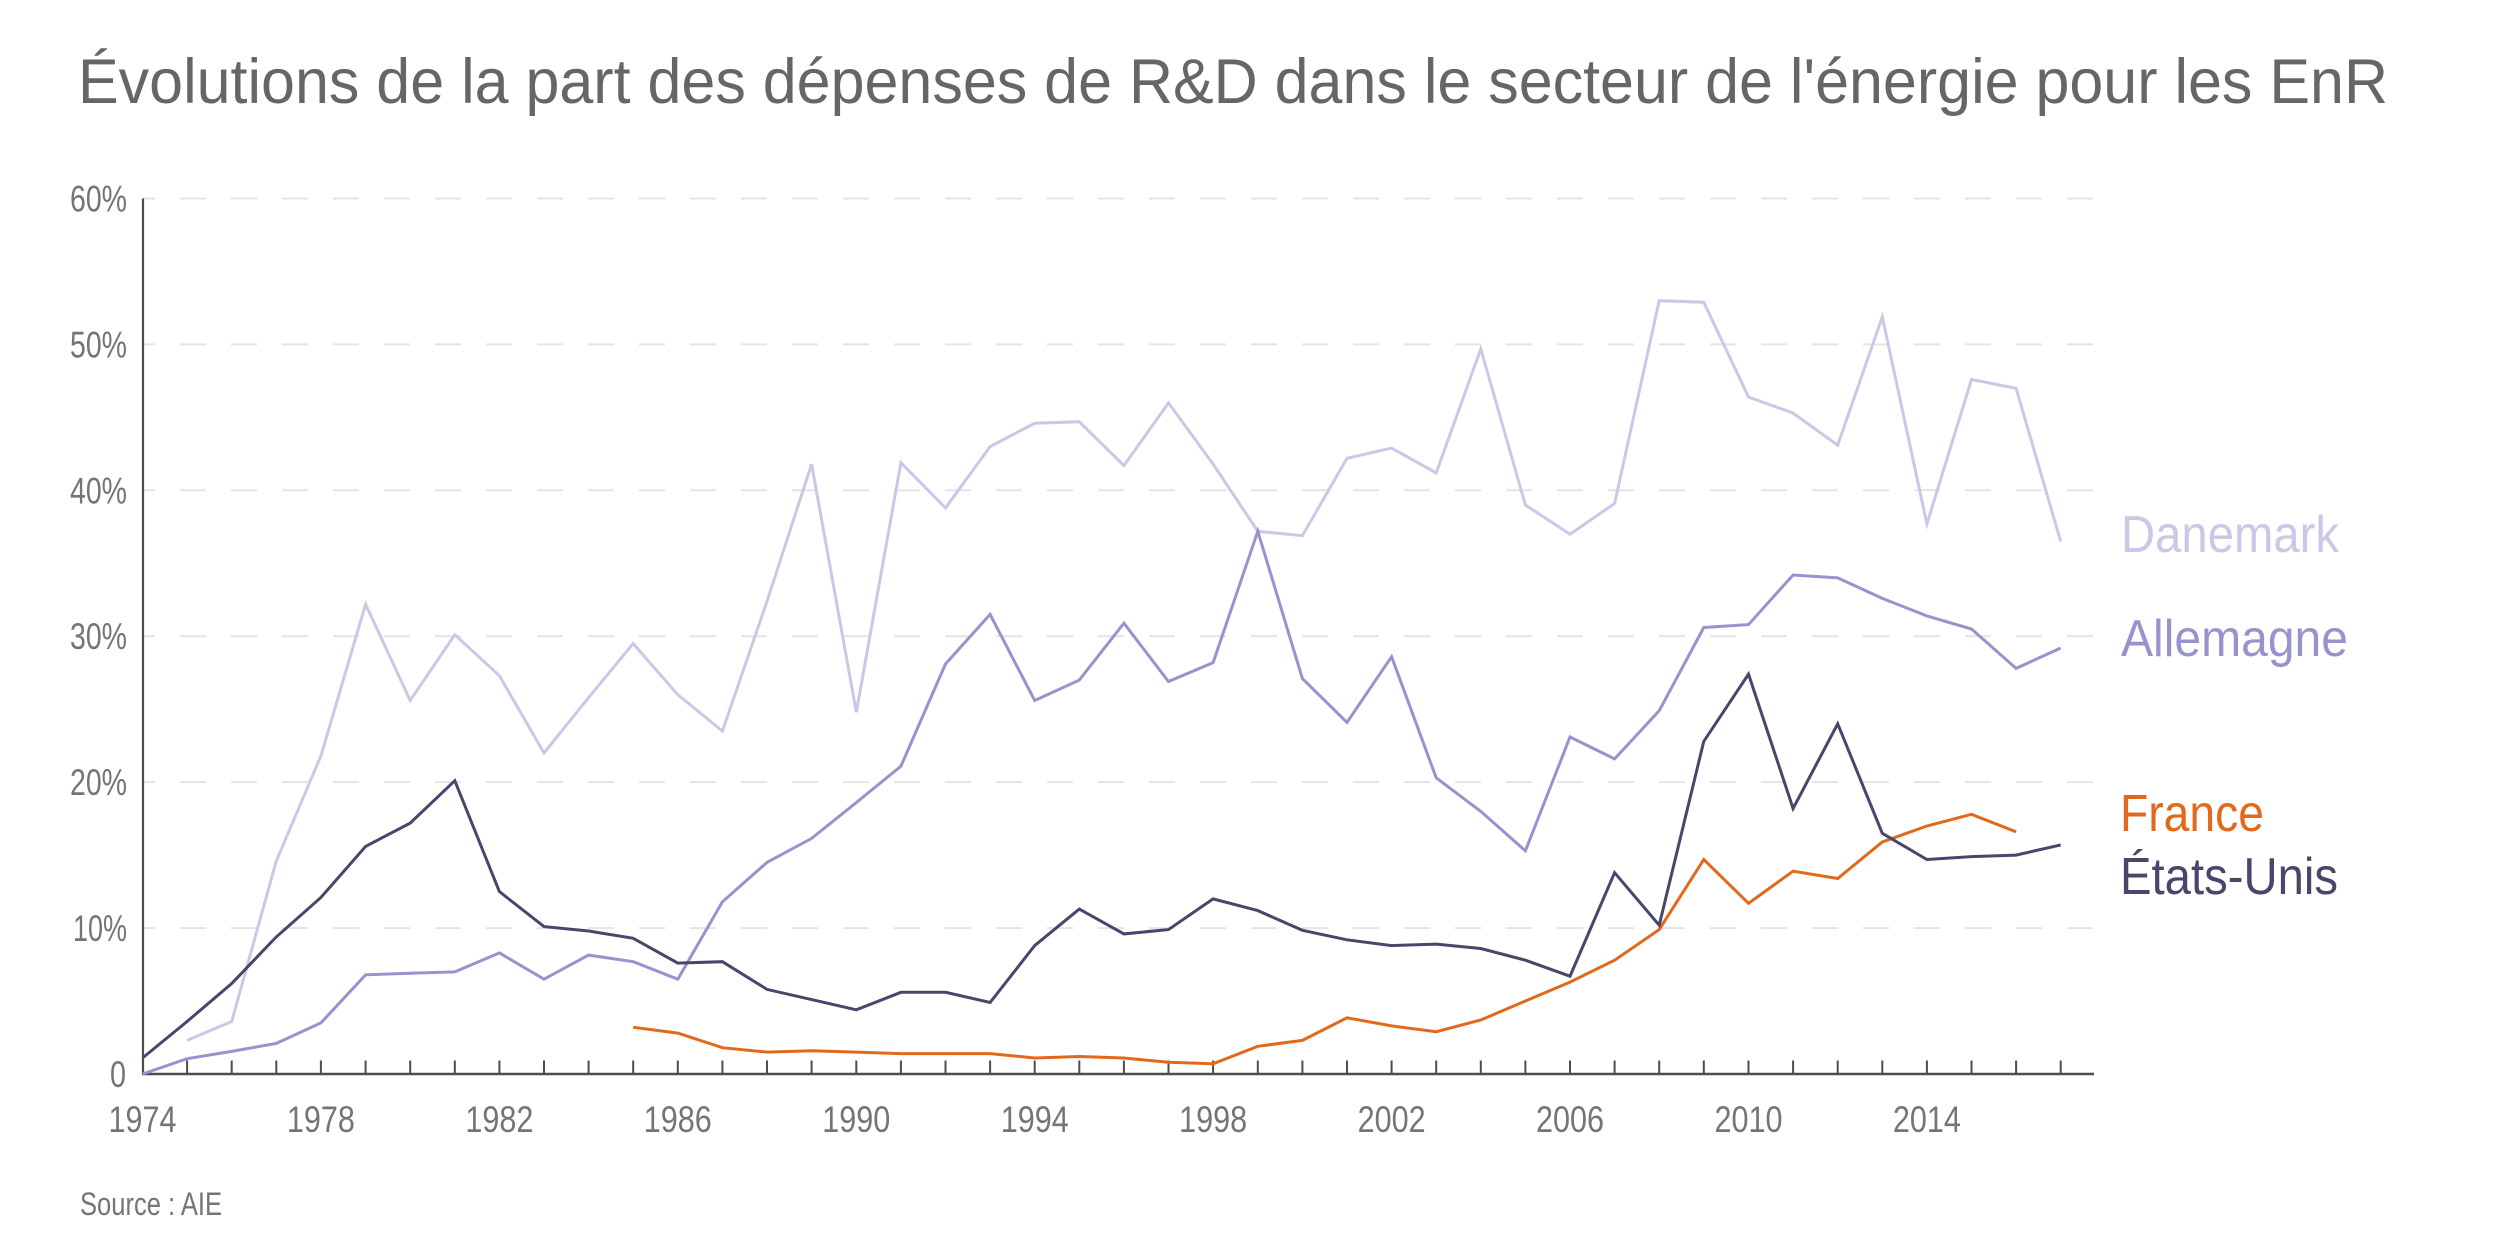 The height and width of the screenshot is (1250, 2500). Describe the element at coordinates (98, 490) in the screenshot. I see `svg-text: 40%` at that location.